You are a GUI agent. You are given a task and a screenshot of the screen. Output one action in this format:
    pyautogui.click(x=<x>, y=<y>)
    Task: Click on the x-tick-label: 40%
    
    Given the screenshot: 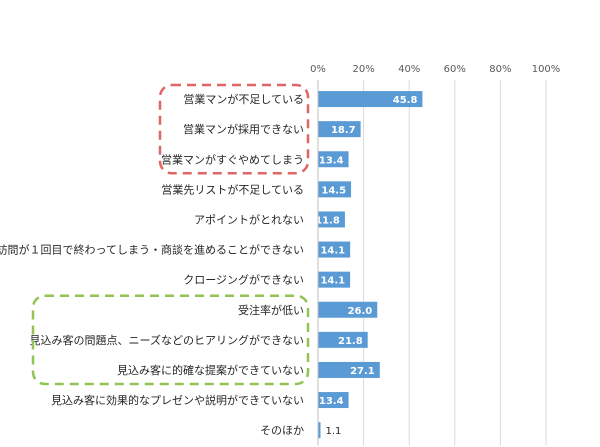 What is the action you would take?
    pyautogui.click(x=409, y=69)
    